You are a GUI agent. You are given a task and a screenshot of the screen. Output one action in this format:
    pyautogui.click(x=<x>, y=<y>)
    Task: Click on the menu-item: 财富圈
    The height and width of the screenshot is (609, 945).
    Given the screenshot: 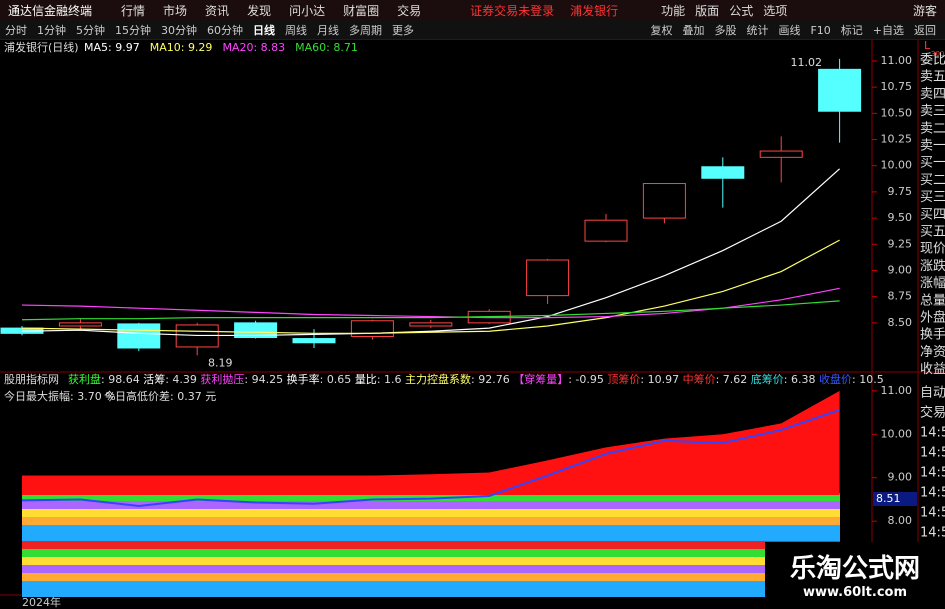 What is the action you would take?
    pyautogui.click(x=361, y=10)
    